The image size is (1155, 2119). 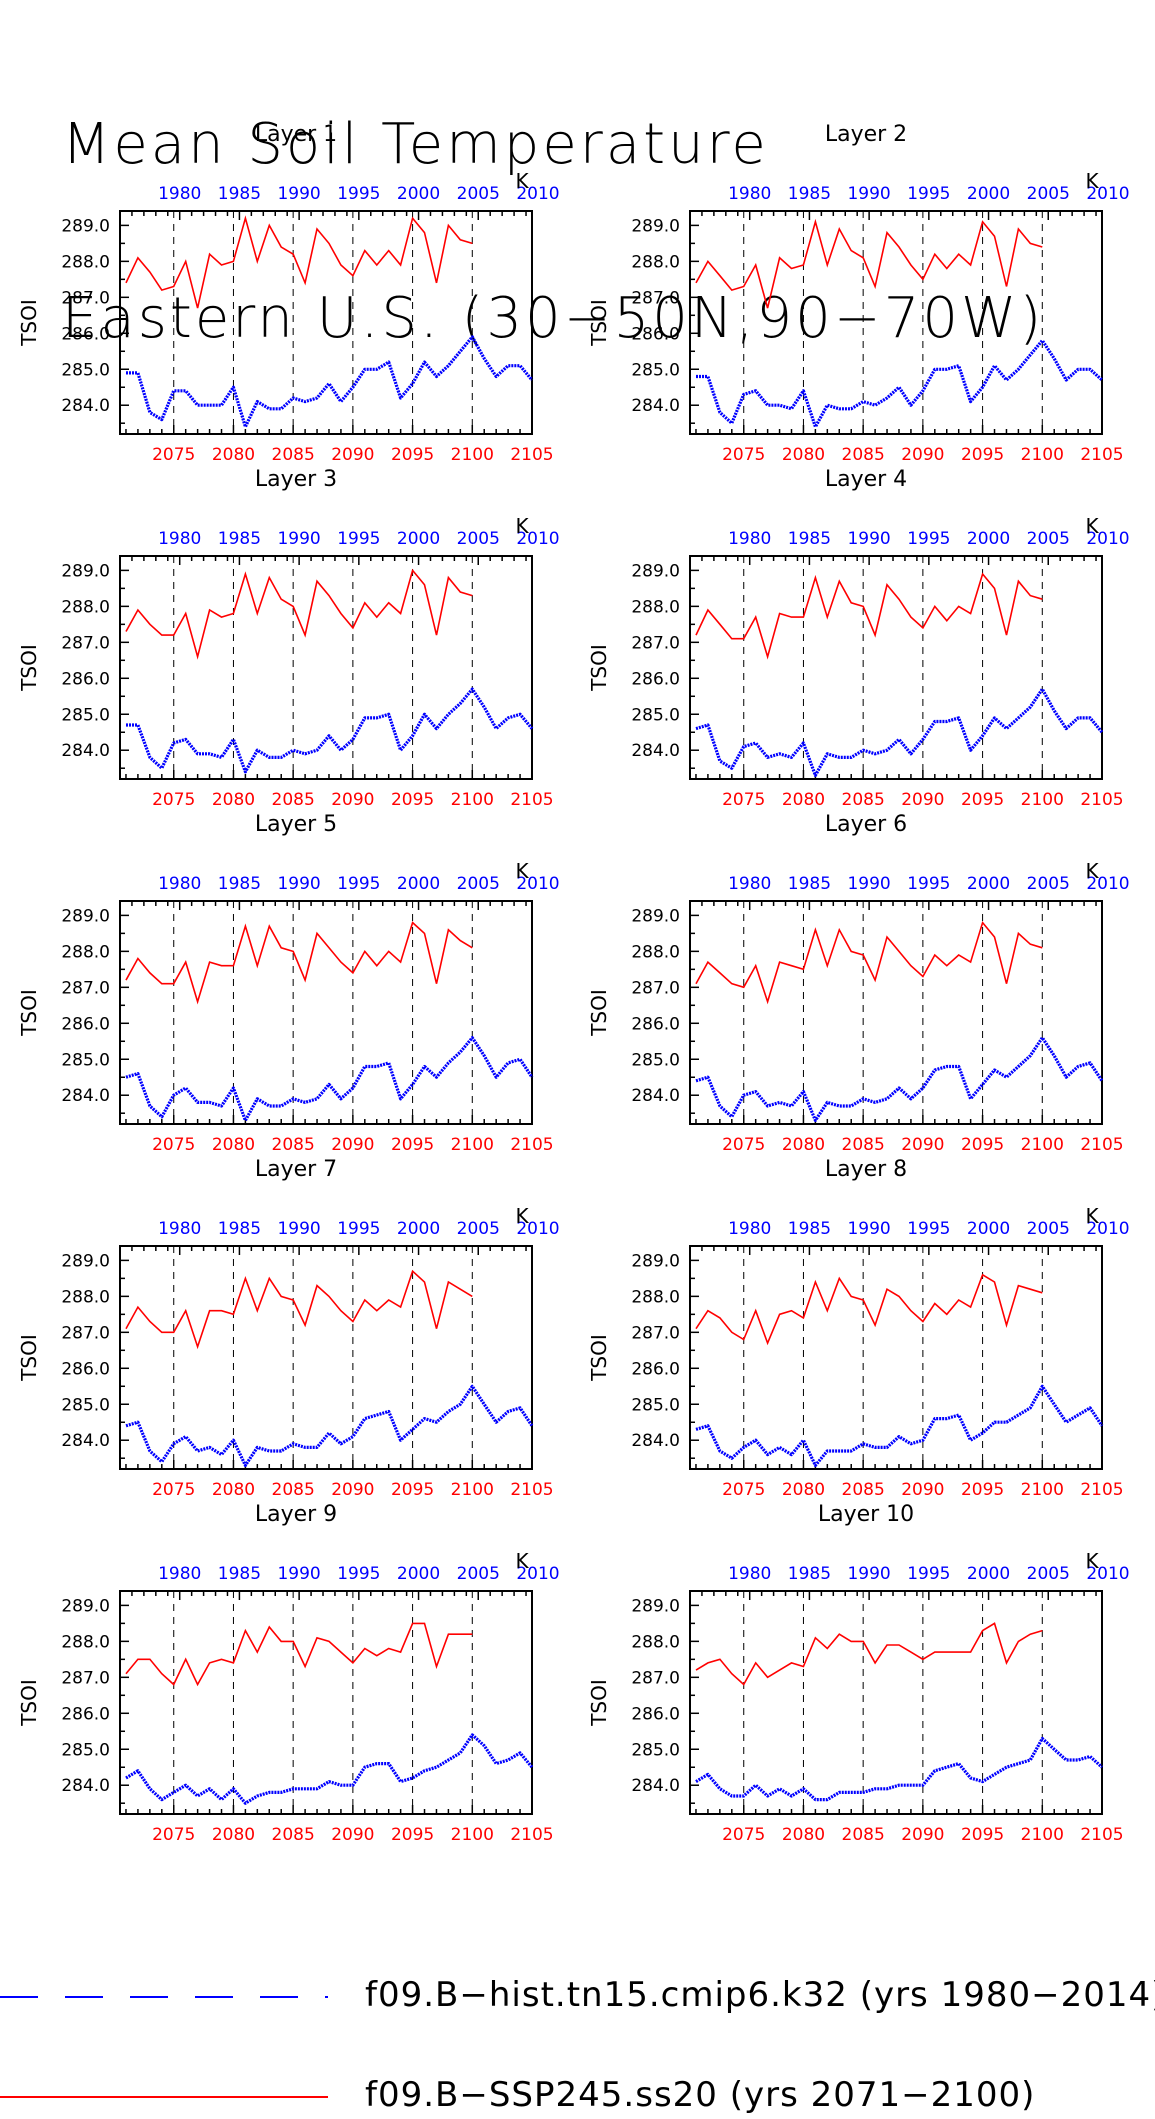 I want to click on panel-title: Layer 1, so click(x=296, y=134).